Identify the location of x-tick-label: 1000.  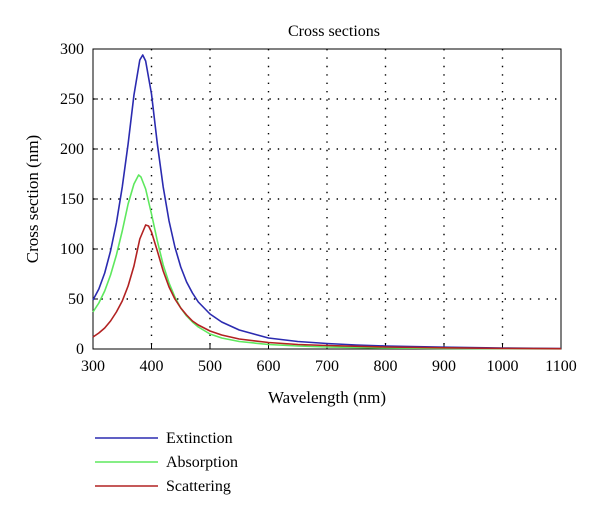
(503, 366).